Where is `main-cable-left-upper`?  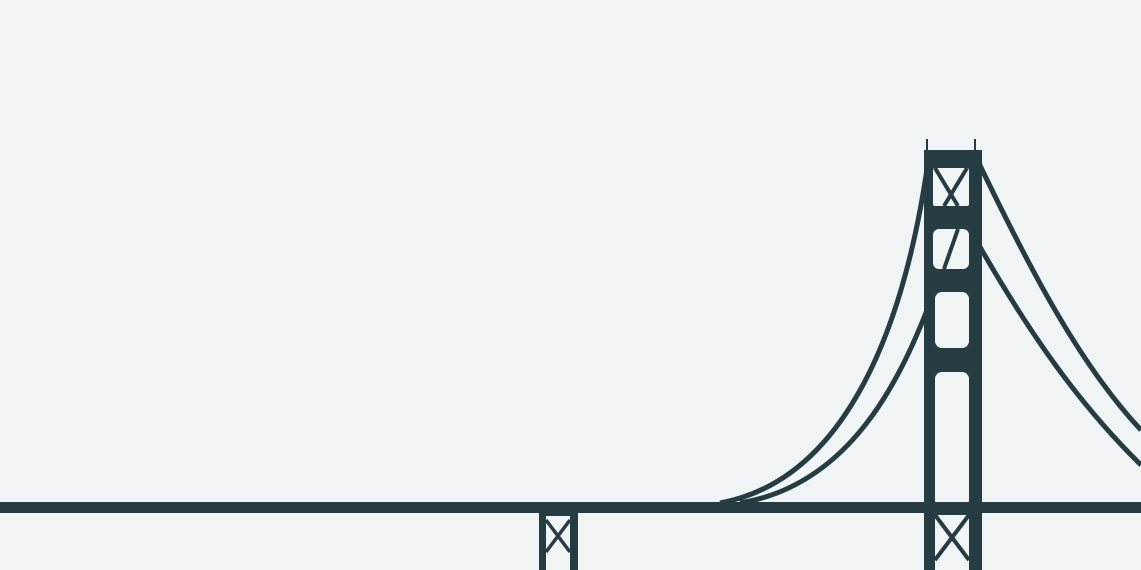 main-cable-left-upper is located at coordinates (825, 330).